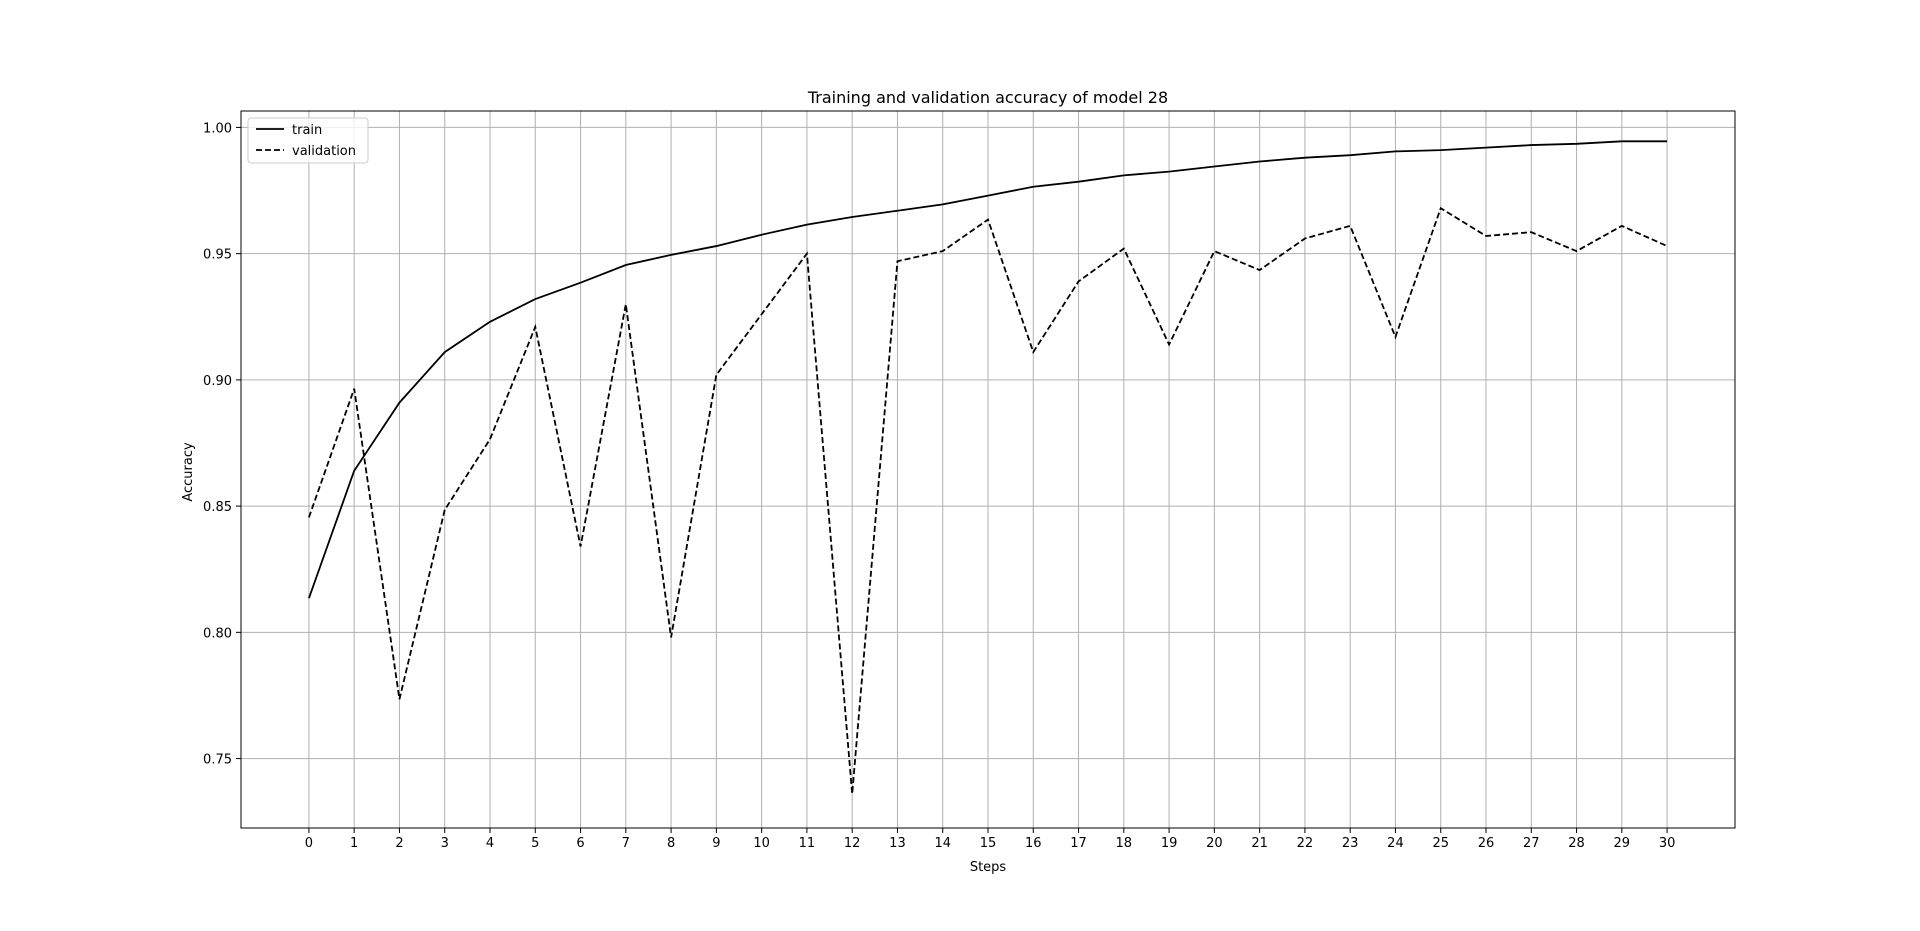 This screenshot has width=1920, height=931. Describe the element at coordinates (1259, 843) in the screenshot. I see `x-tick-label: 21` at that location.